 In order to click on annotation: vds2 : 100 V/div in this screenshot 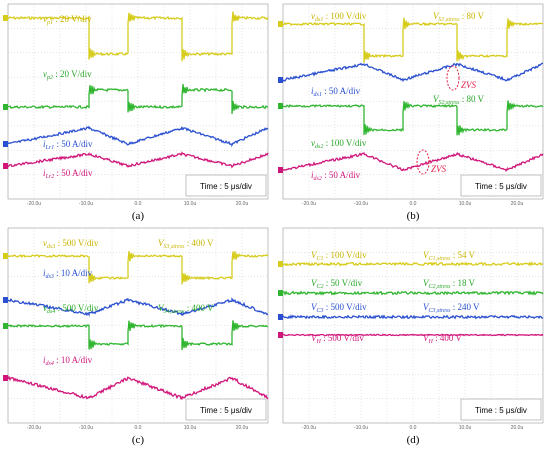, I will do `click(339, 144)`.